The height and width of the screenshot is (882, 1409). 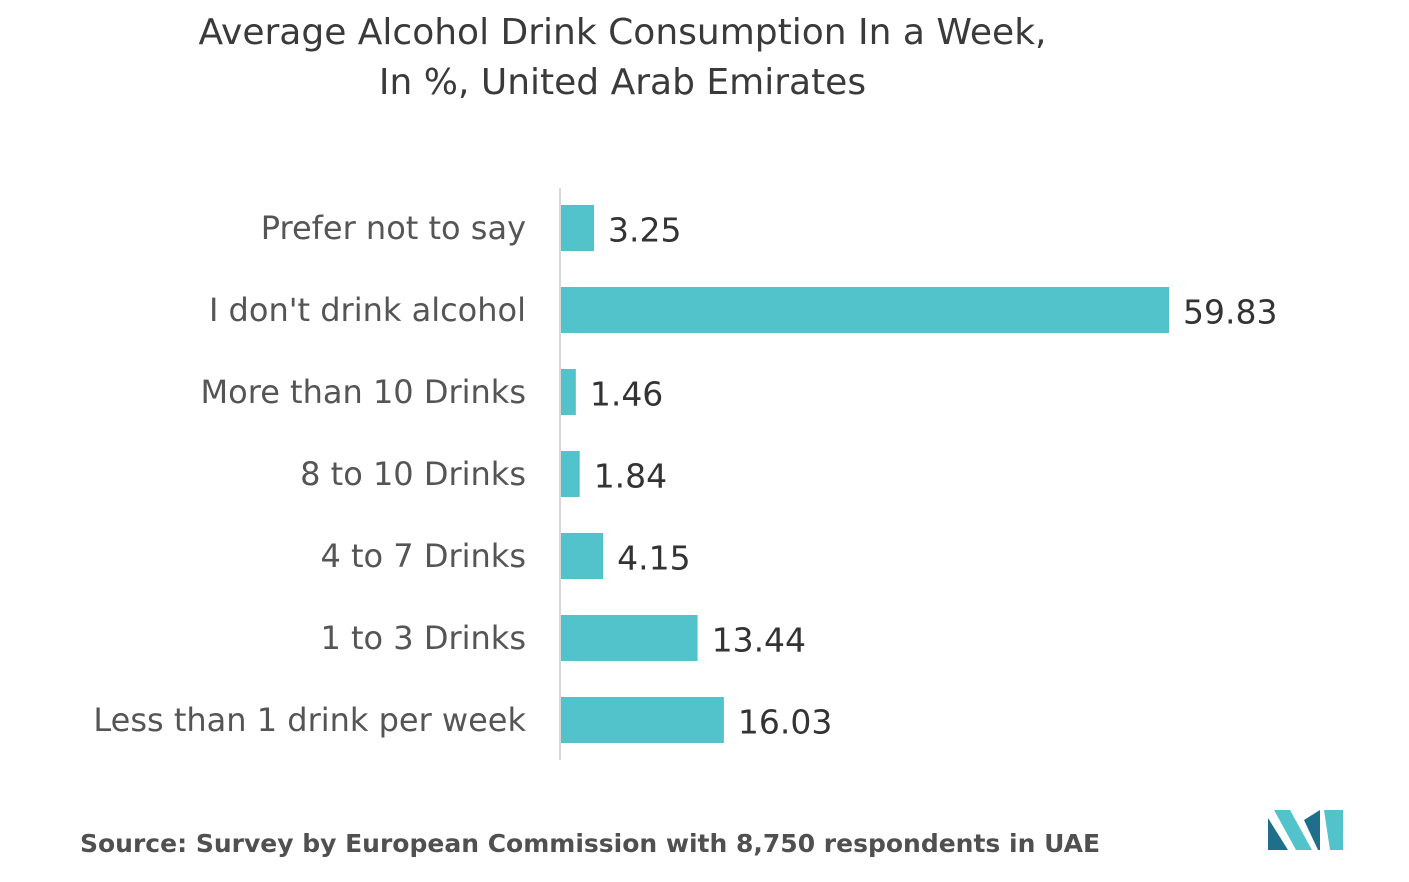 I want to click on data-label: 1.46, so click(x=626, y=394).